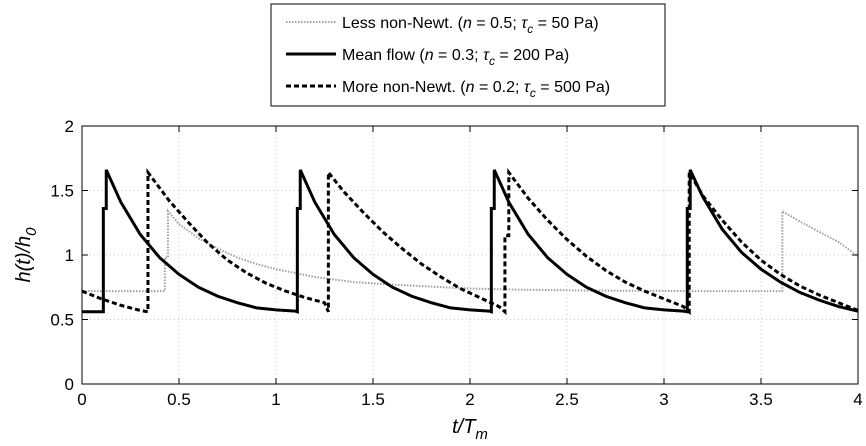 The image size is (866, 446). I want to click on x-axis-title: t/Tm, so click(470, 429).